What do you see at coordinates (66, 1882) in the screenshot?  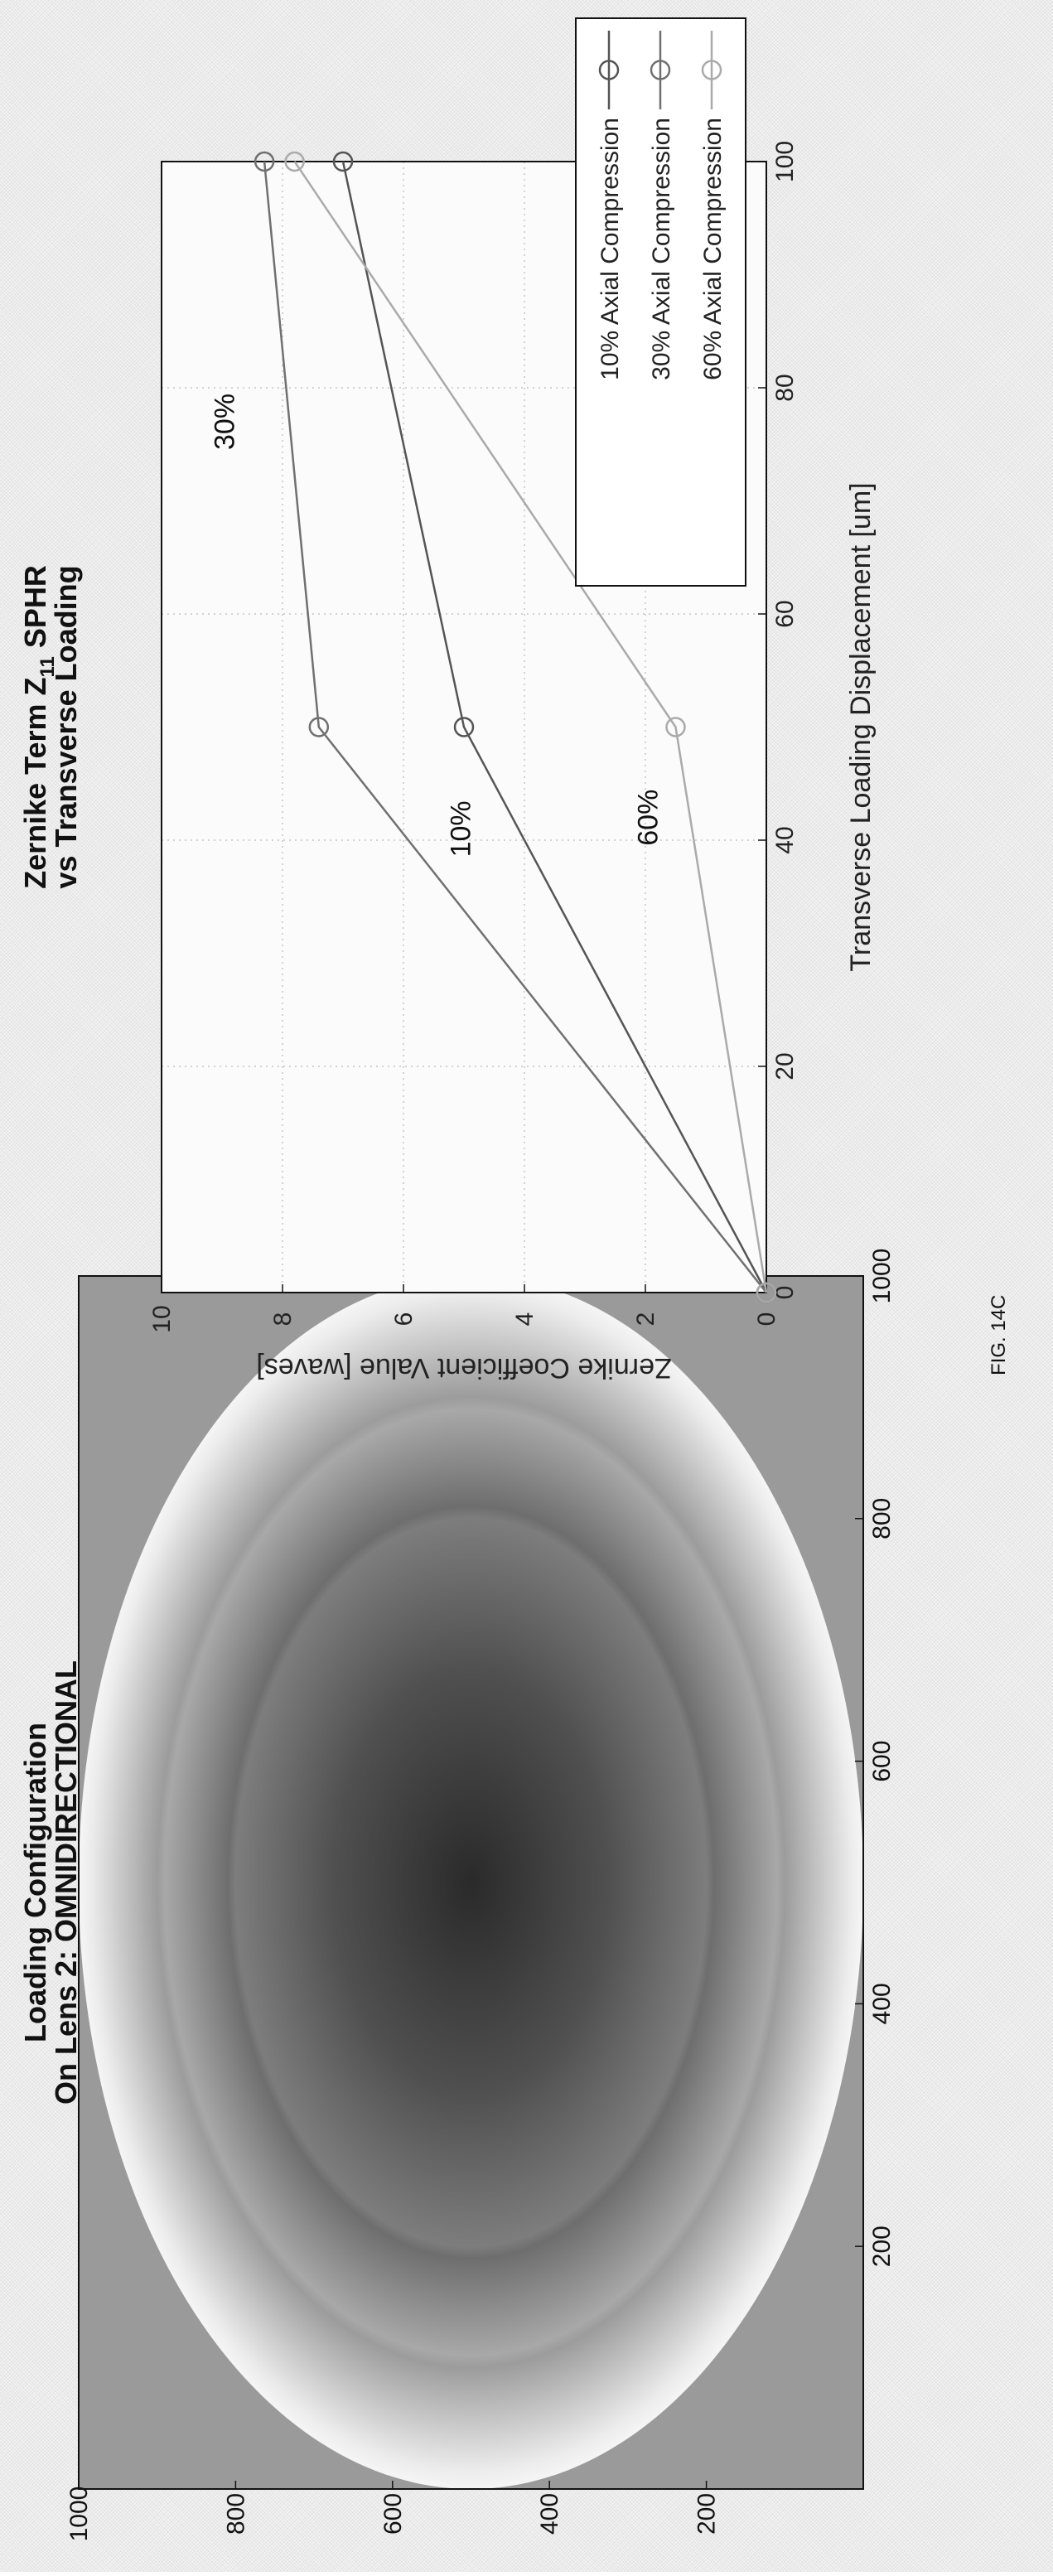 I see `chart-title-line-2: On Lens 2: OMNIDIRECTIONAL` at bounding box center [66, 1882].